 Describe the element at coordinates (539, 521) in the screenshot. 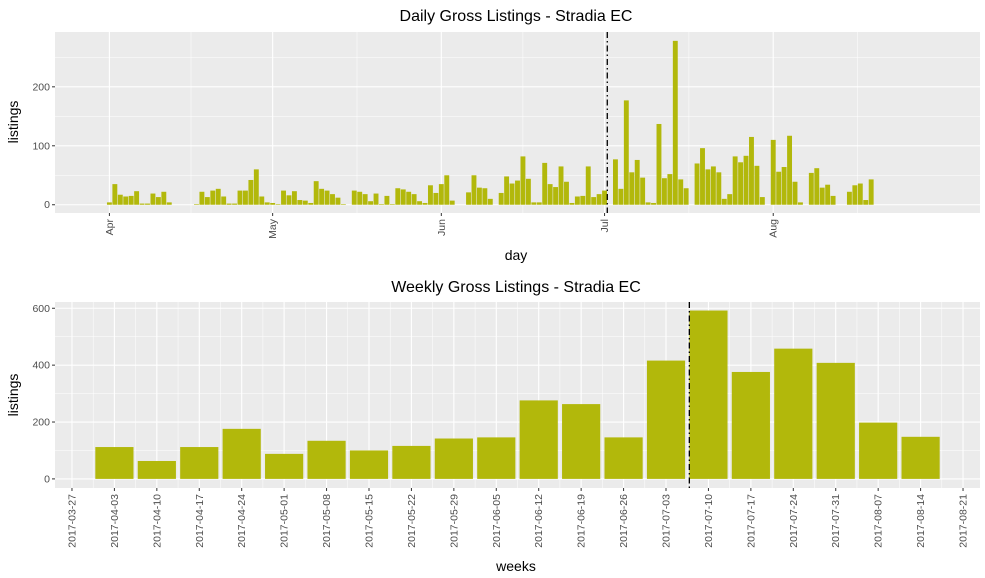

I see `weekly-x-tick-label: 2017-06-12` at that location.